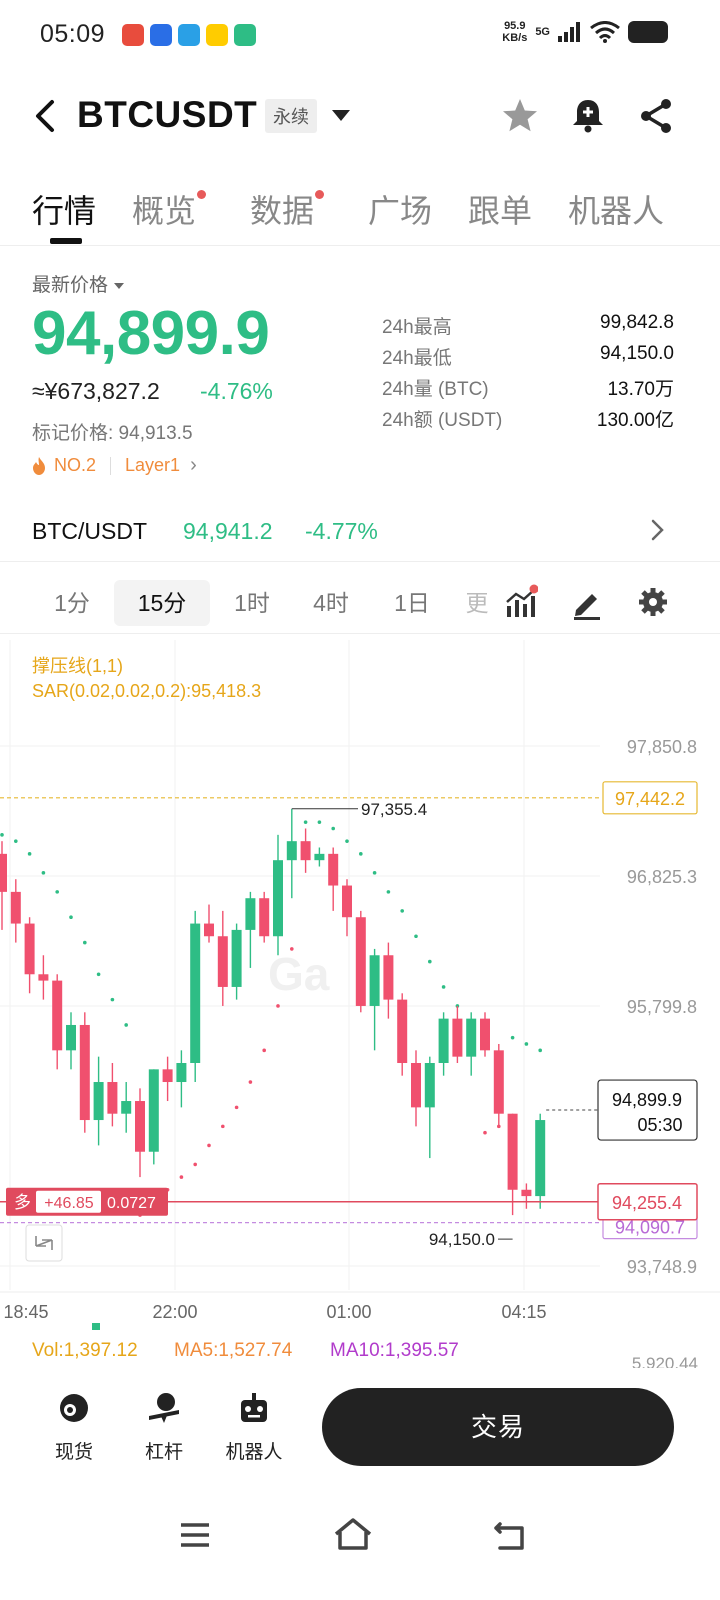  What do you see at coordinates (96, 1326) in the screenshot?
I see `volume-bar` at bounding box center [96, 1326].